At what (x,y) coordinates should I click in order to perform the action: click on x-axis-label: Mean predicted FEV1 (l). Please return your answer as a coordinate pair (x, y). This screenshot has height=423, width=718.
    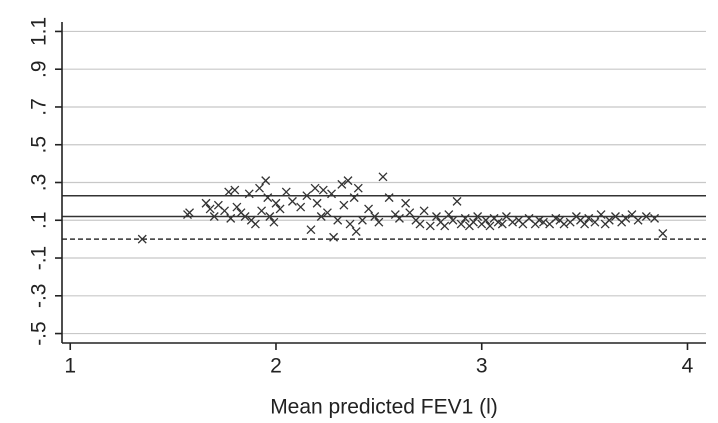
    Looking at the image, I should click on (384, 407).